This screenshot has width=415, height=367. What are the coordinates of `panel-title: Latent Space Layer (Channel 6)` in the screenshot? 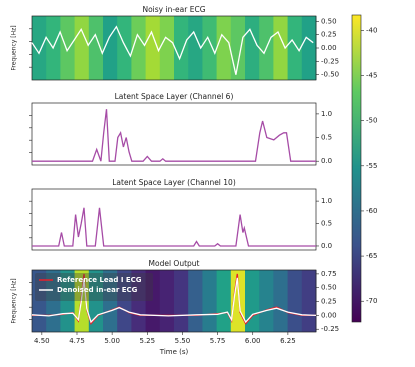 It's located at (174, 96).